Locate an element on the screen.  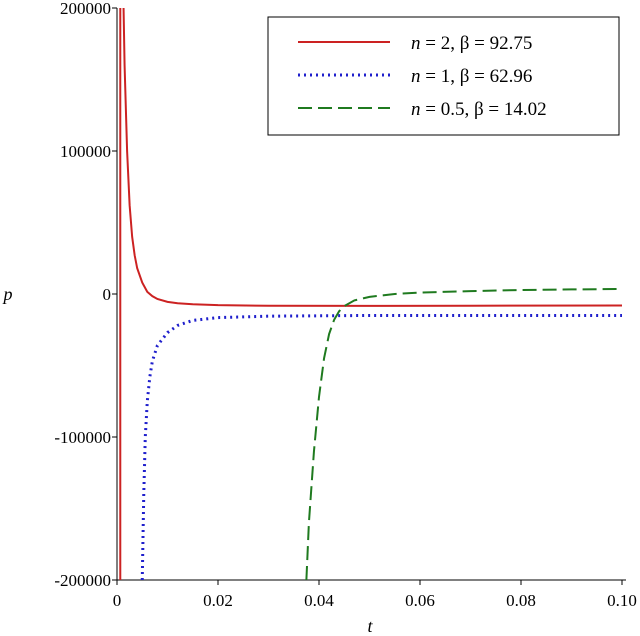
x-tick-label: 0.06 is located at coordinates (420, 600).